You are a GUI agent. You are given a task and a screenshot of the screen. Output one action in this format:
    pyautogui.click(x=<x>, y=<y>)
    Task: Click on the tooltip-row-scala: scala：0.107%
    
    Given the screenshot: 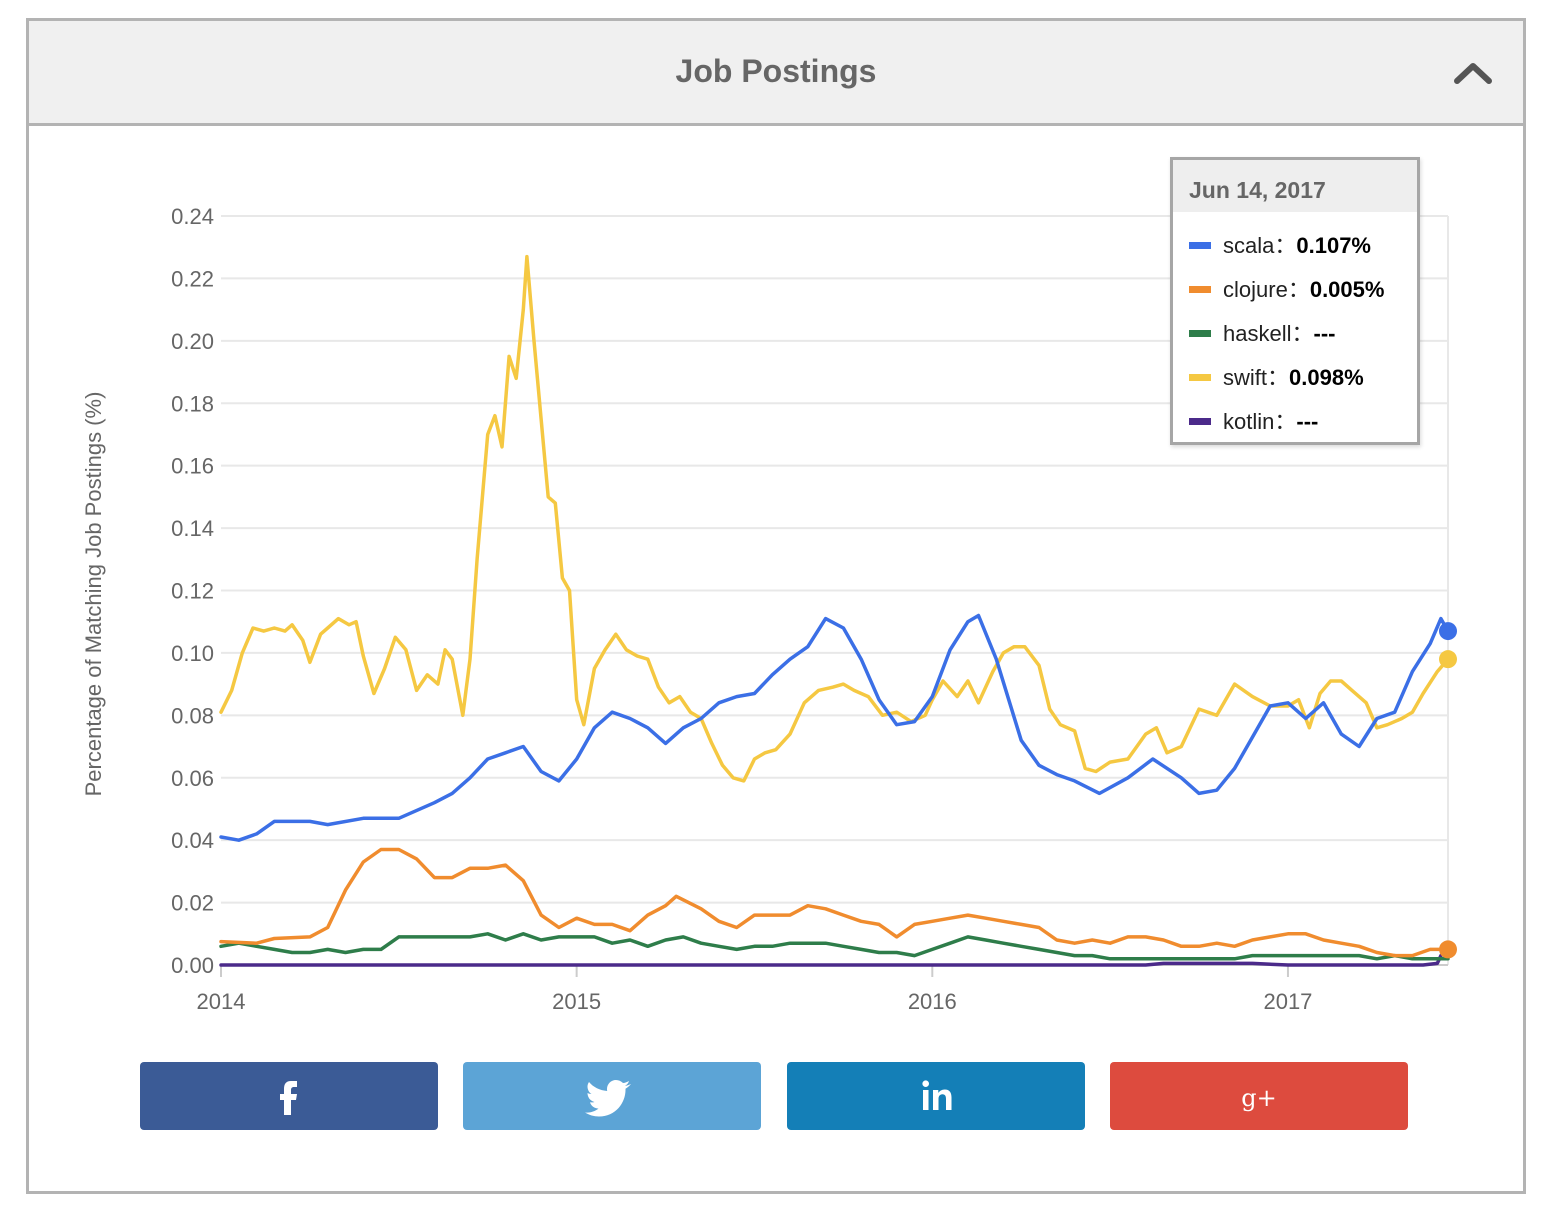 What is the action you would take?
    pyautogui.click(x=1280, y=243)
    